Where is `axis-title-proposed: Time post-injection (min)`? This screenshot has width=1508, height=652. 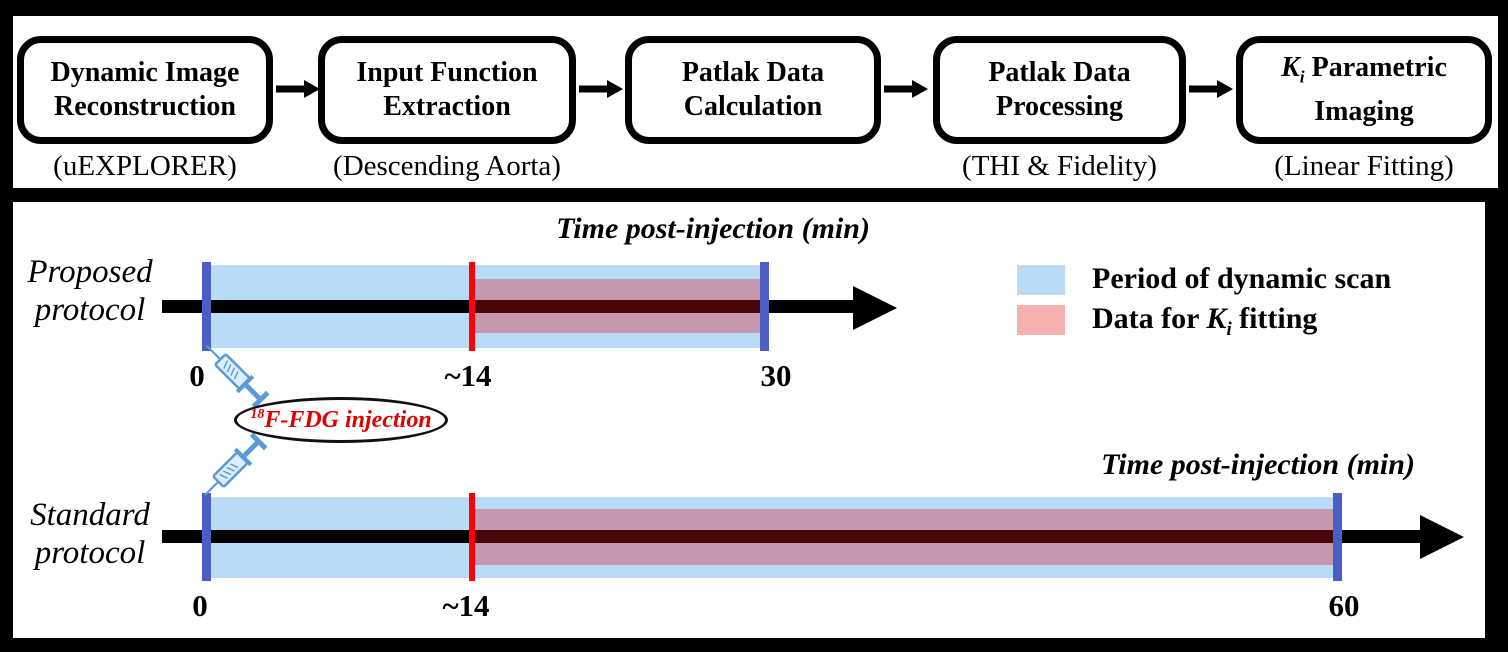
axis-title-proposed: Time post-injection (min) is located at coordinates (713, 228).